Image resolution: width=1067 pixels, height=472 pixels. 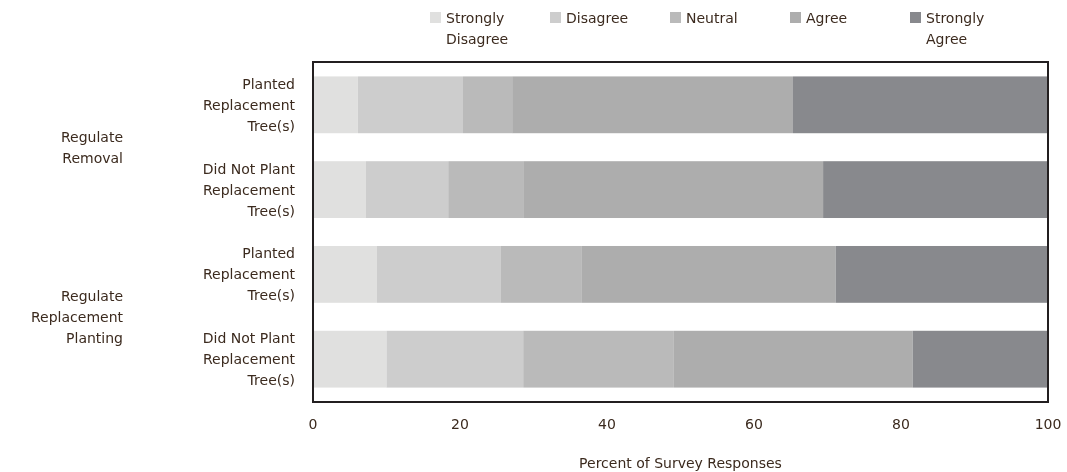 What do you see at coordinates (77, 316) in the screenshot?
I see `text: Regulate Replacement Planting` at bounding box center [77, 316].